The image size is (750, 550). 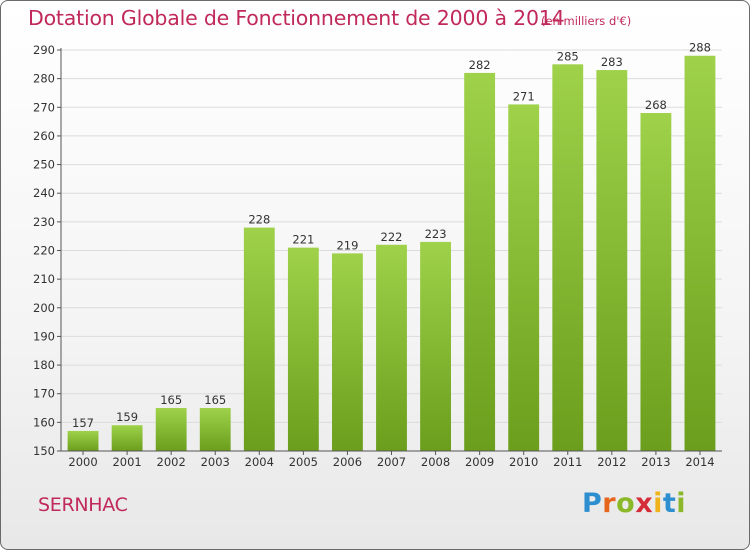 I want to click on chart-unit: (en milliers d'€), so click(x=586, y=21).